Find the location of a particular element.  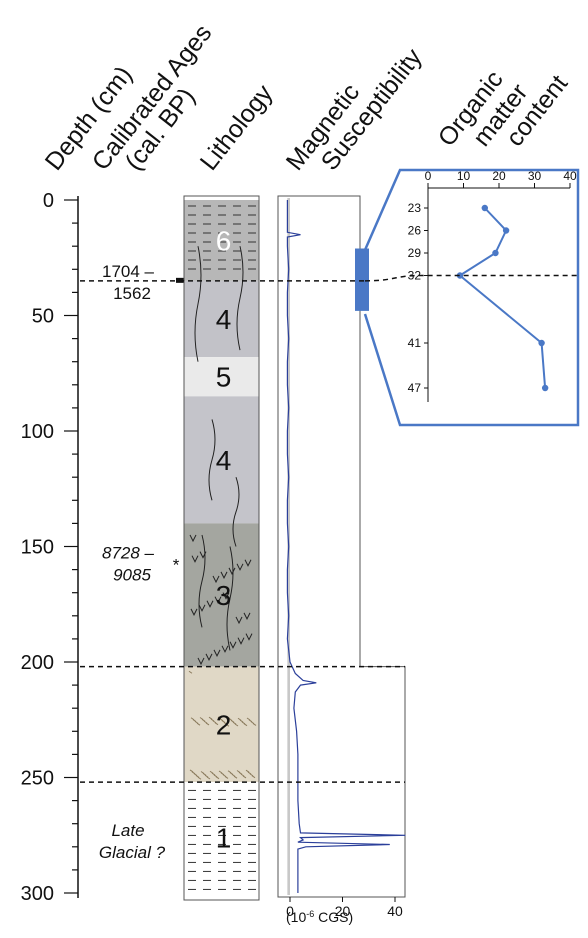

organic-matter-inset: 0 10 20 30 40 23 26 29 32 41 47 is located at coordinates (471, 297).